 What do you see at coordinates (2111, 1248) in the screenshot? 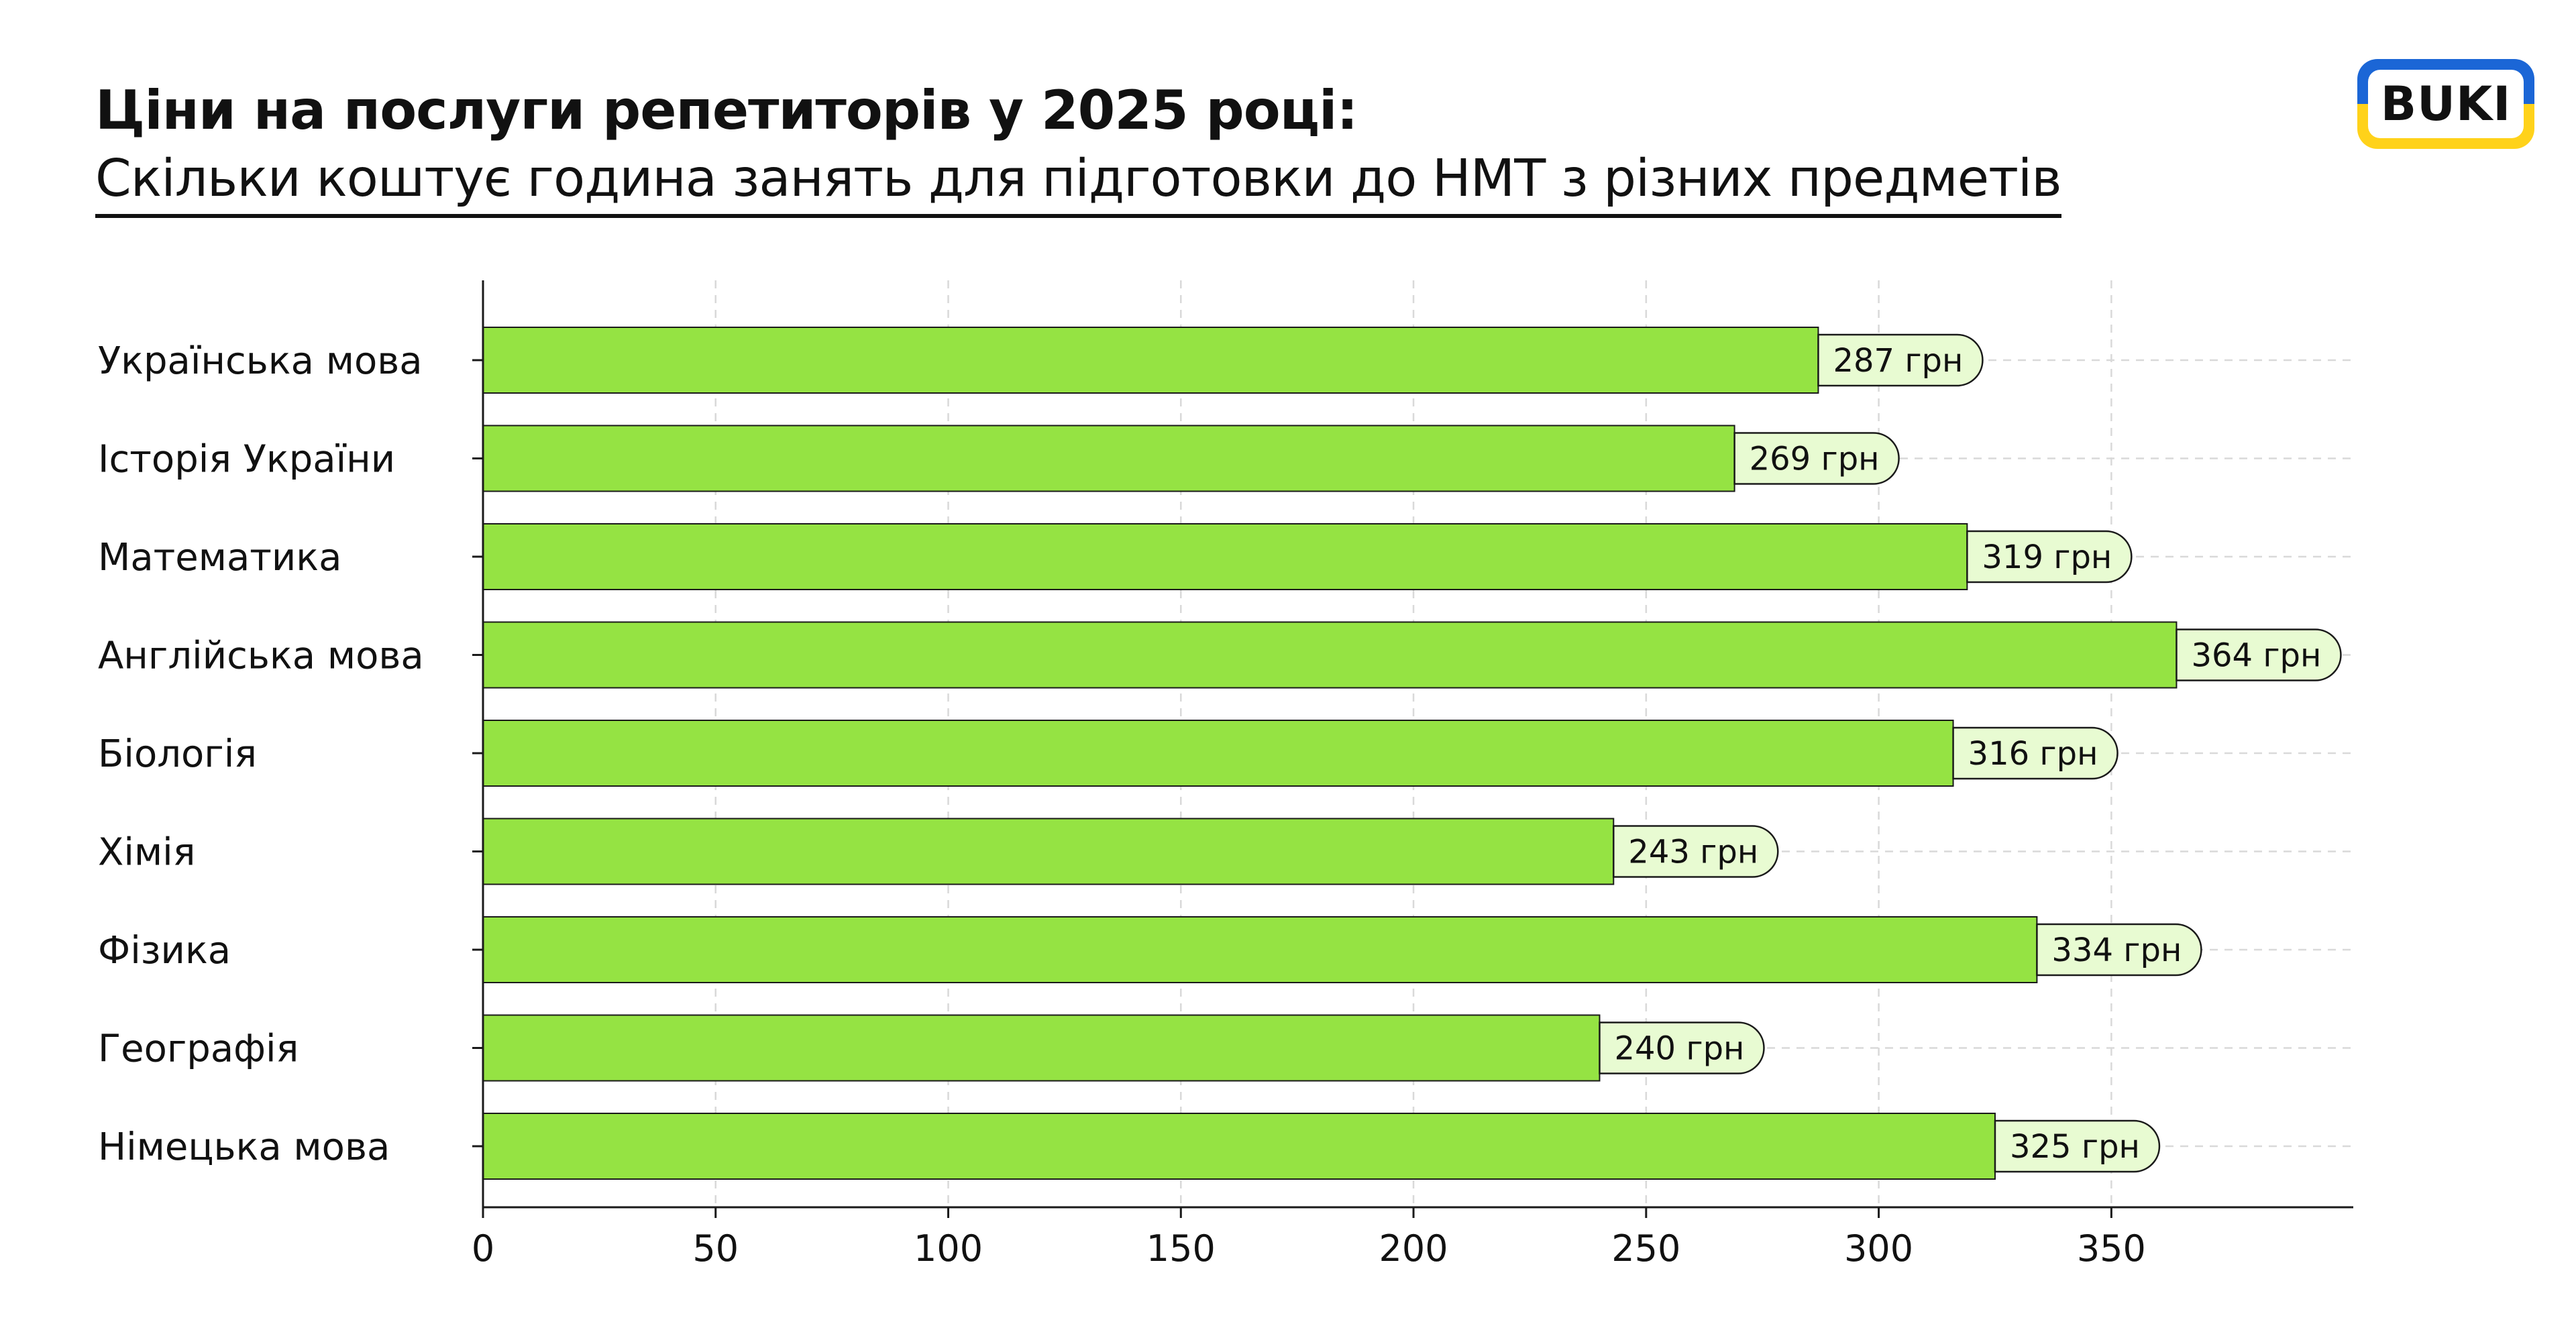
I see `x-tick-label-350: 350` at bounding box center [2111, 1248].